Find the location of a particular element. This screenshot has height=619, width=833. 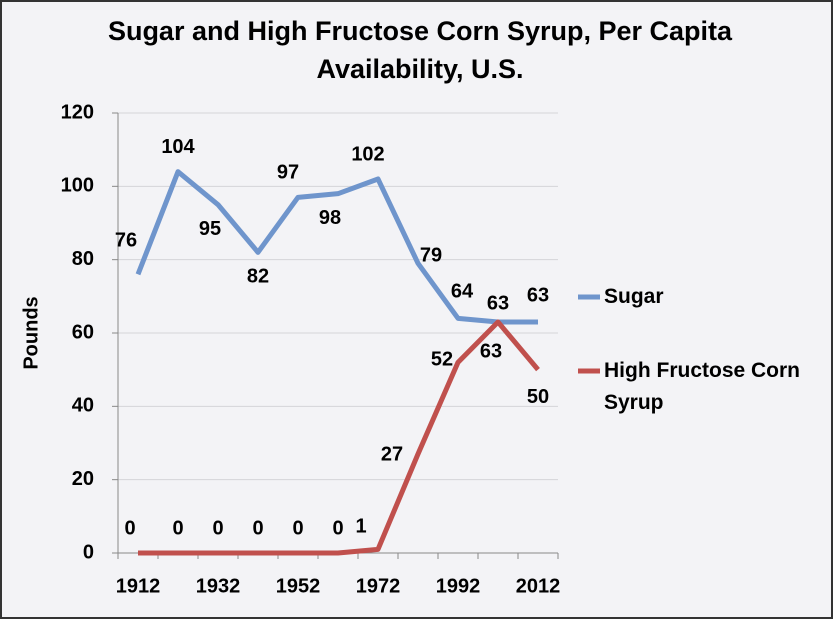

x-tick-label: 1972 is located at coordinates (378, 586).